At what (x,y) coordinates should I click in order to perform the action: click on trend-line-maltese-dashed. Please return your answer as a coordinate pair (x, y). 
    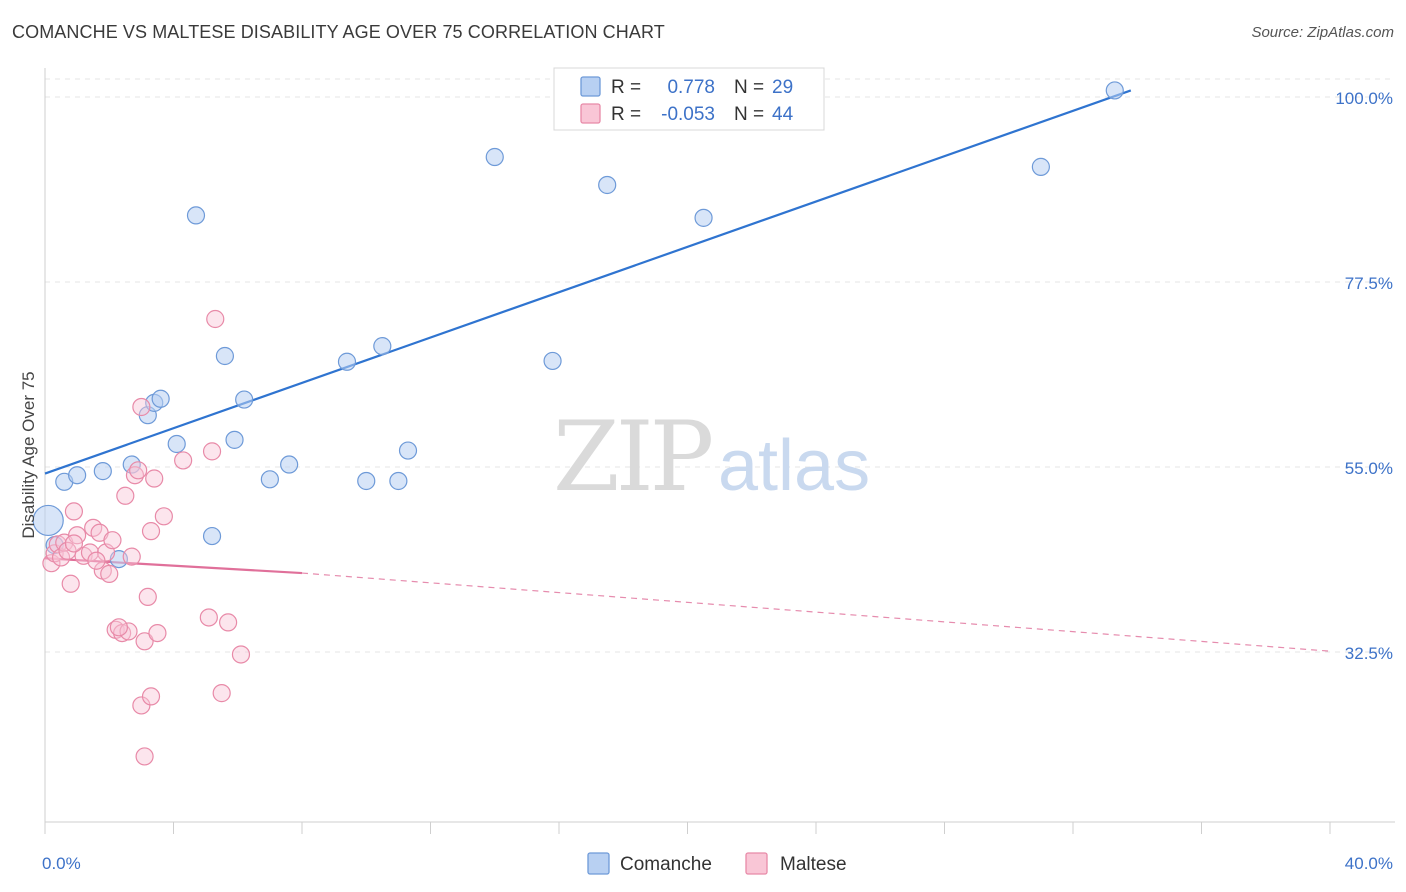
    Looking at the image, I should click on (816, 612).